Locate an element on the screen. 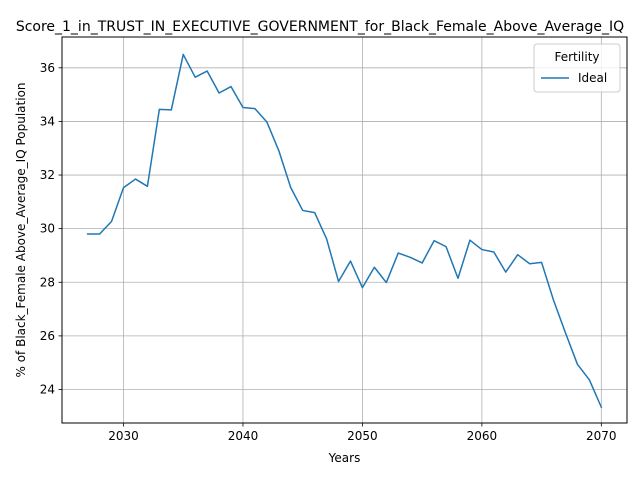  legend-title: Fertility is located at coordinates (576, 57).